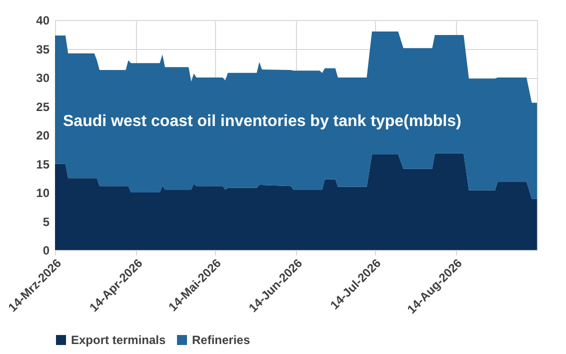  I want to click on y-tick-label: 0, so click(46, 251).